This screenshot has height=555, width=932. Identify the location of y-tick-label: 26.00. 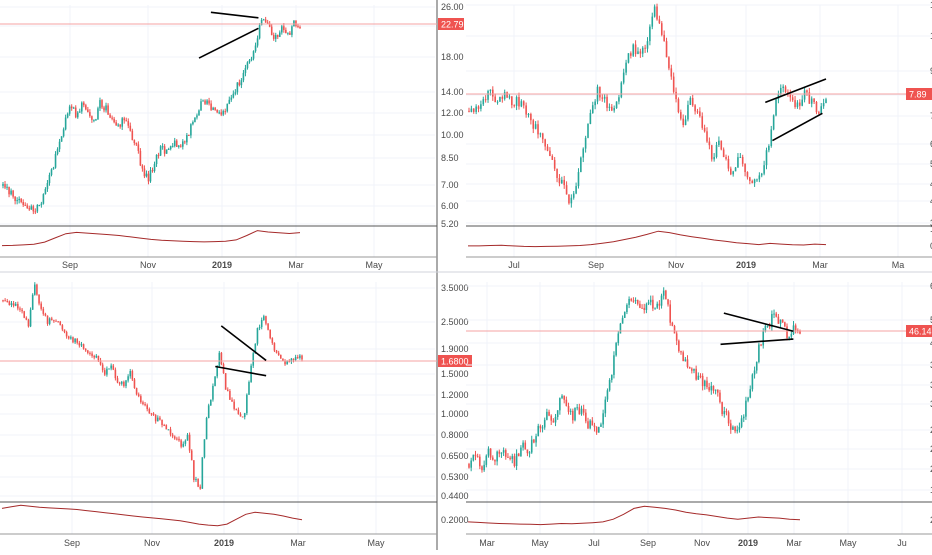
(452, 7).